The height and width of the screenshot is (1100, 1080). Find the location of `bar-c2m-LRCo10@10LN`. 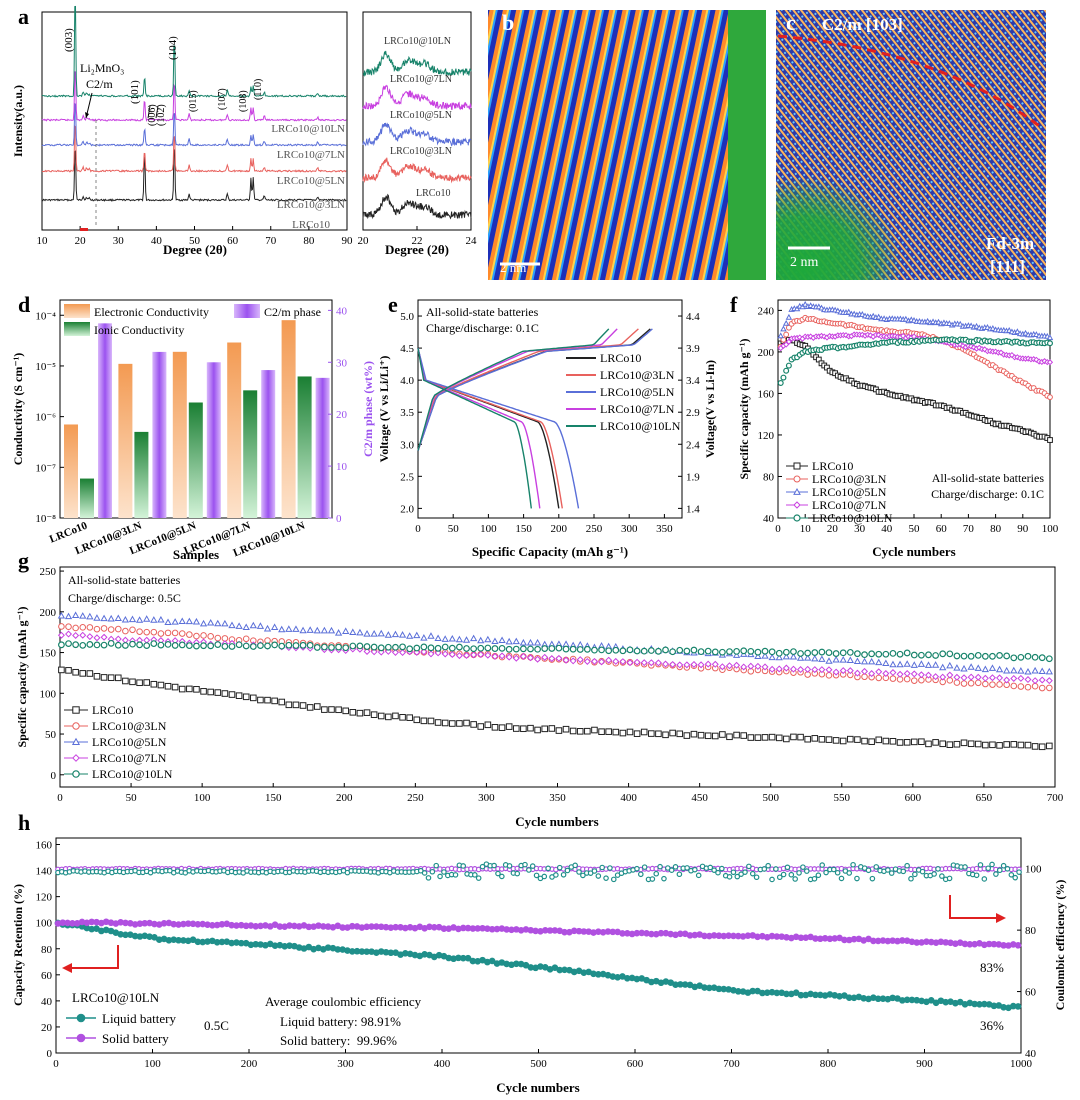

bar-c2m-LRCo10@10LN is located at coordinates (322, 447).